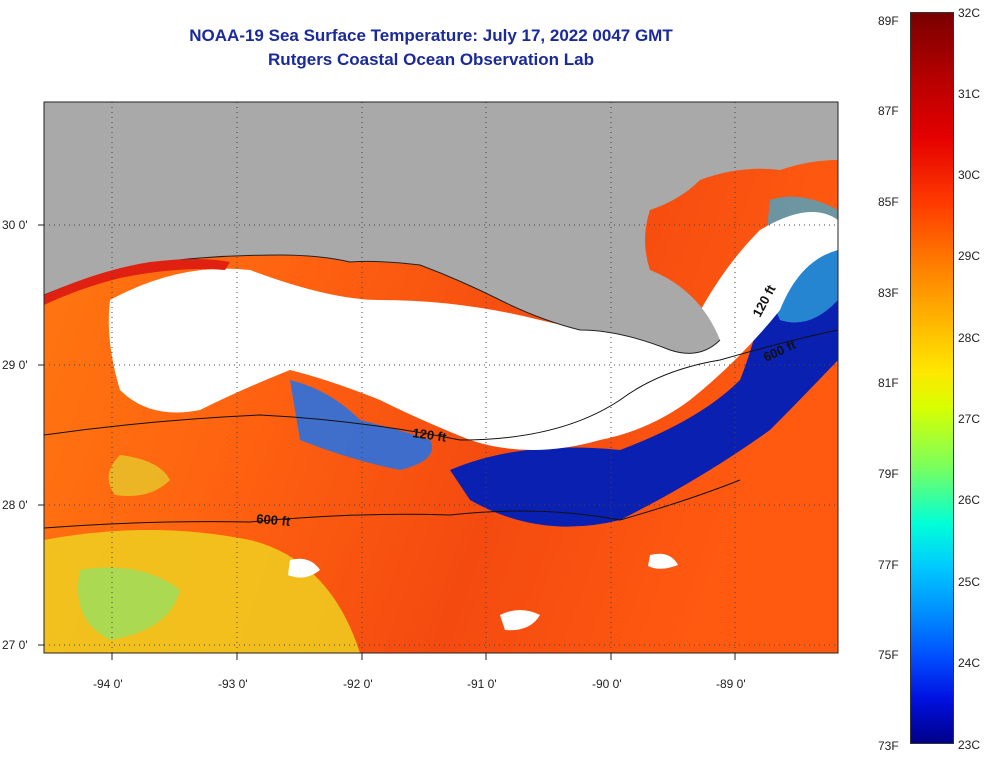 This screenshot has height=761, width=992. I want to click on colorbar-label-f: 73F, so click(888, 746).